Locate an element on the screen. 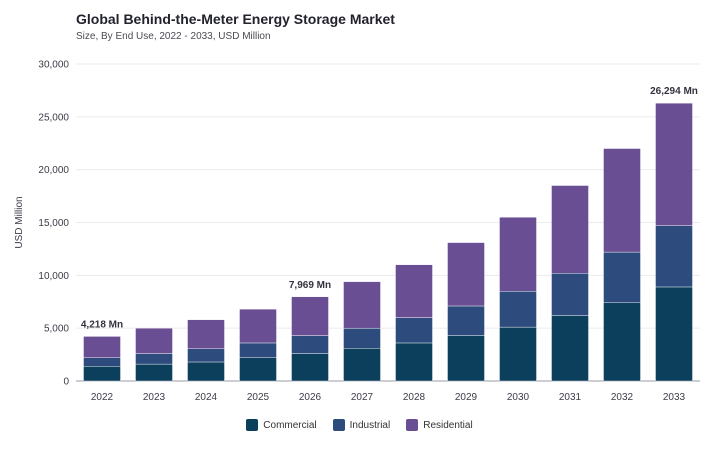 This screenshot has width=719, height=449. legend-item-residential: Residential is located at coordinates (439, 425).